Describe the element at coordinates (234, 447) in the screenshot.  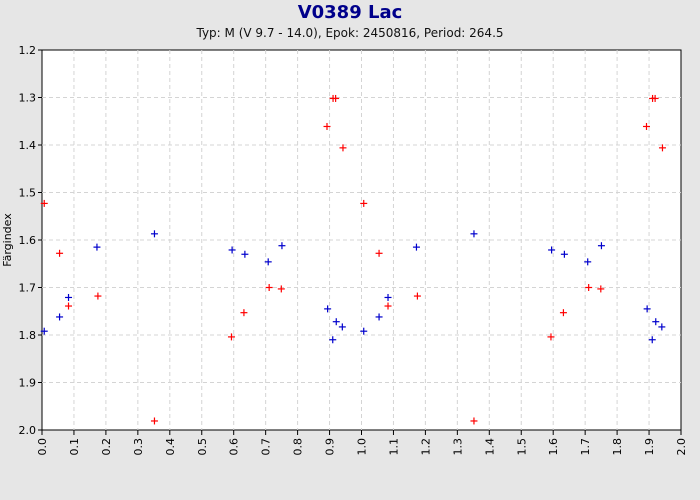
I see `x-tick-label: 0.6` at that location.